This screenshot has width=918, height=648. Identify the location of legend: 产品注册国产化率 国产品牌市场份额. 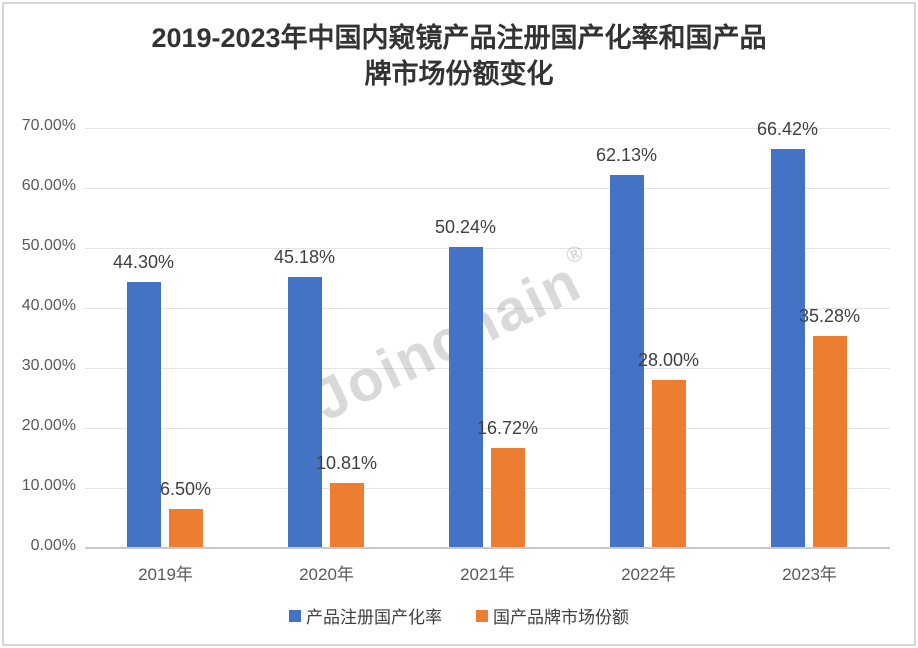
(459, 615).